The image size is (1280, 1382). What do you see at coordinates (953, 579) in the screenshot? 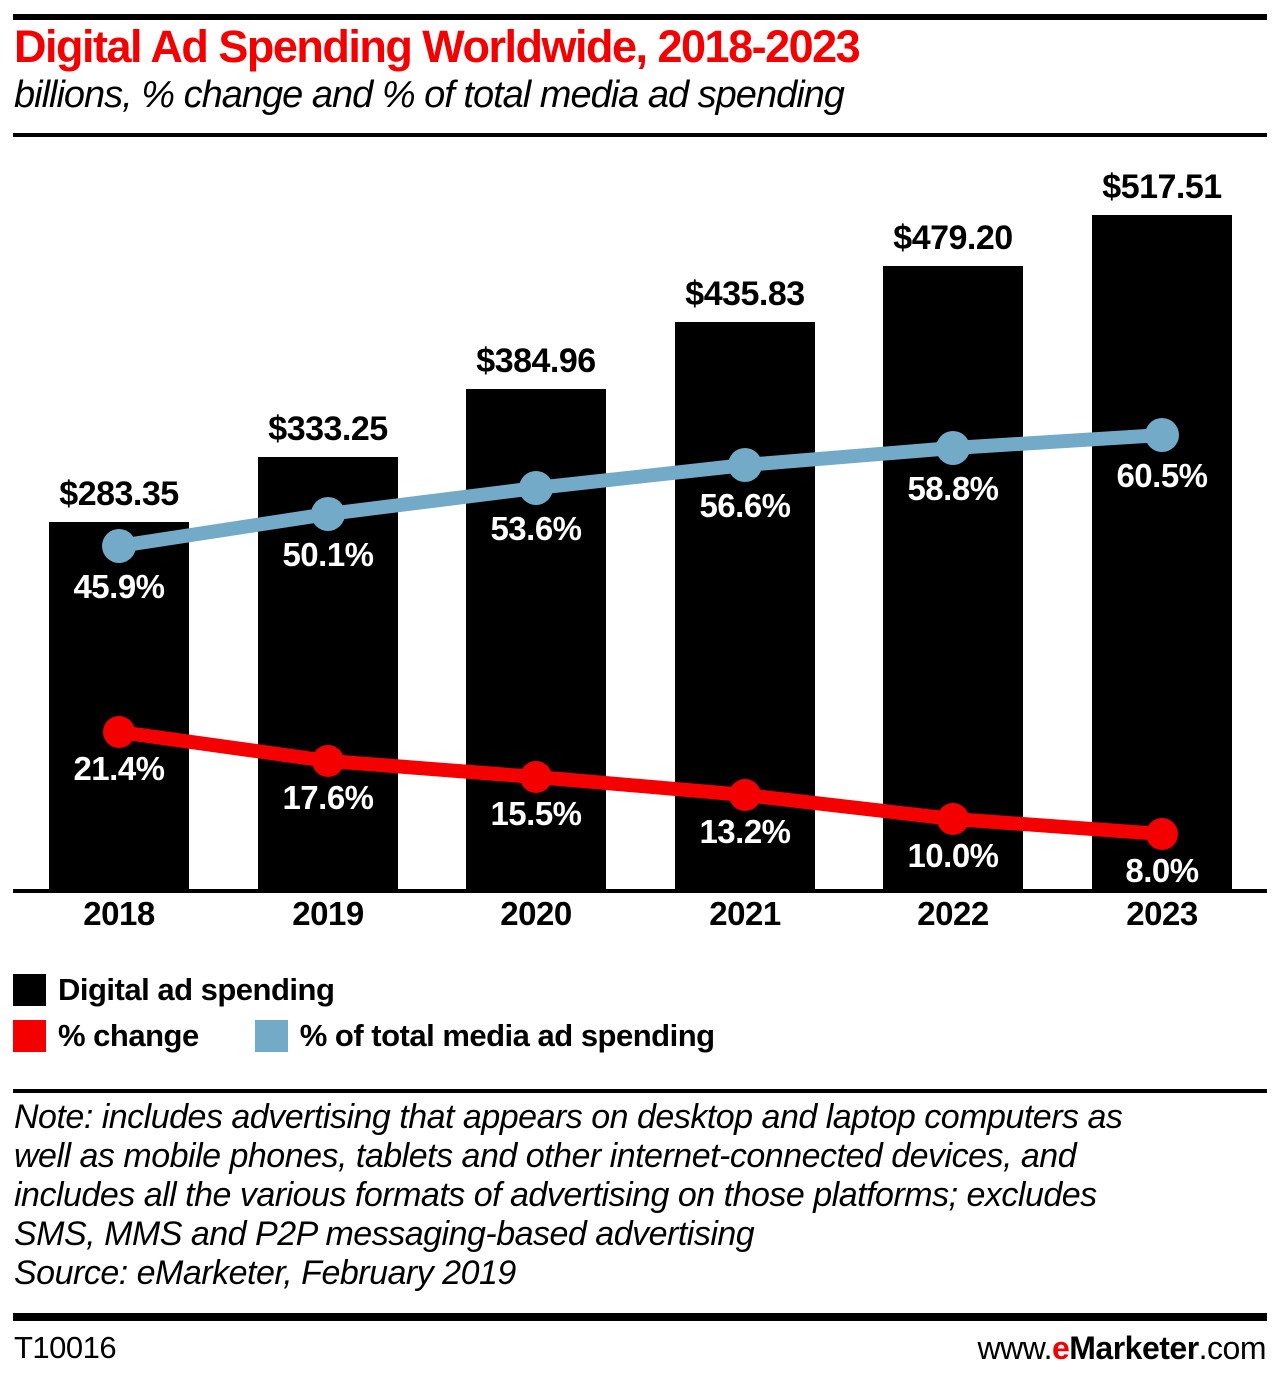
I see `bar-2022` at bounding box center [953, 579].